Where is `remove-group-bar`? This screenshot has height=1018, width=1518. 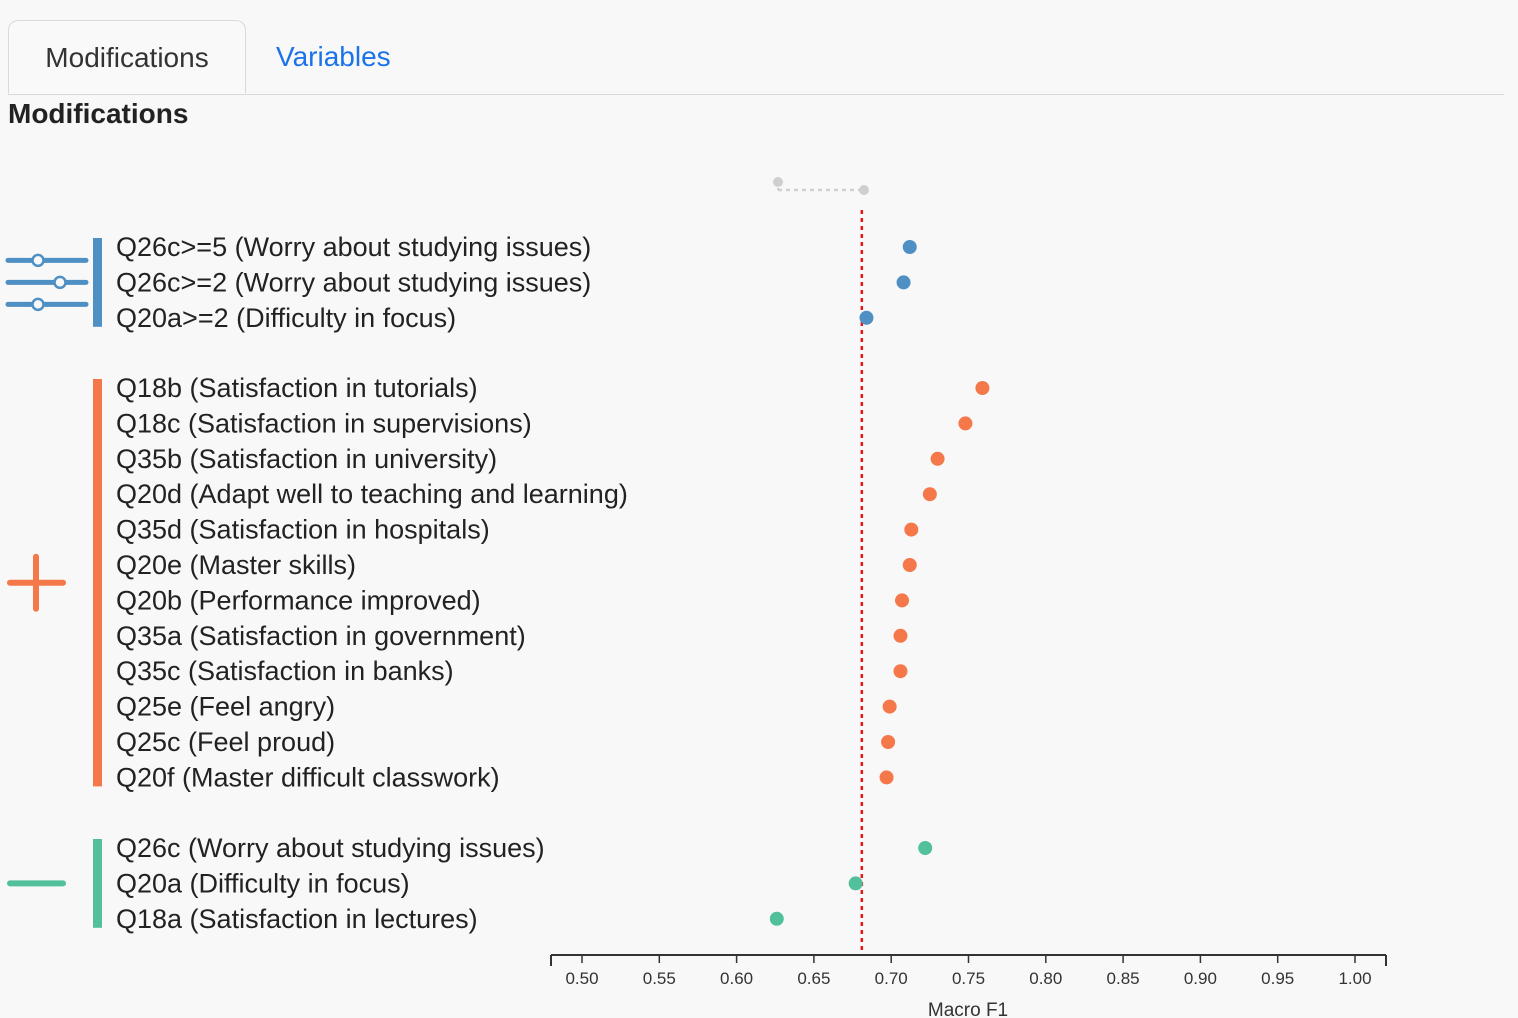
remove-group-bar is located at coordinates (97, 883).